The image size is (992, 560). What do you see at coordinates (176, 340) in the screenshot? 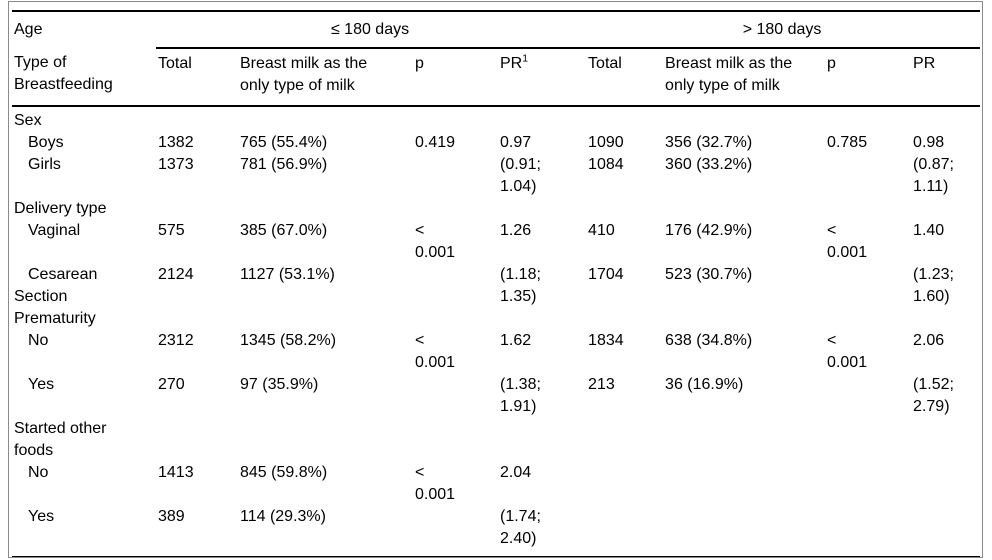
I see `cell: 2312` at bounding box center [176, 340].